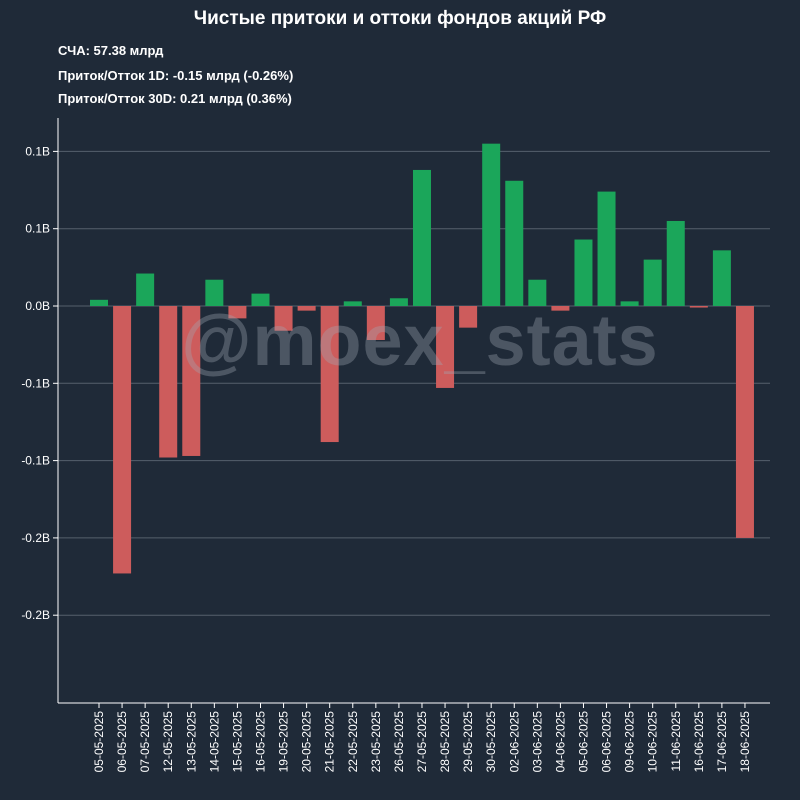 The image size is (800, 800). Describe the element at coordinates (122, 742) in the screenshot. I see `x-tick-label: 06-05-2025` at that location.